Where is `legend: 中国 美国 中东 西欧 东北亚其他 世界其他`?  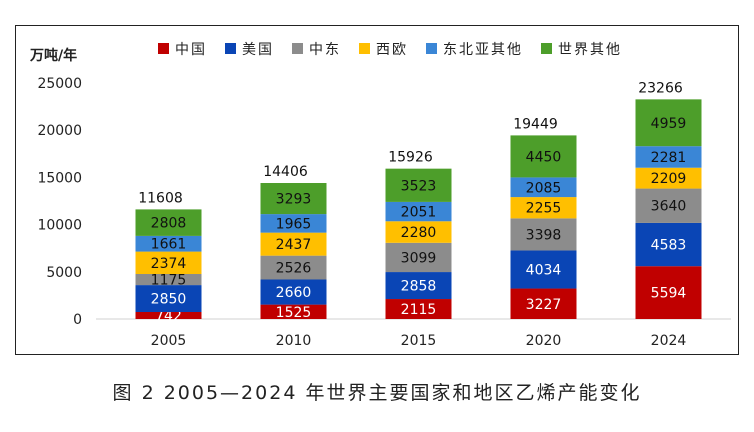 legend: 中国 美国 中东 西欧 东北亚其他 世界其他 is located at coordinates (390, 50).